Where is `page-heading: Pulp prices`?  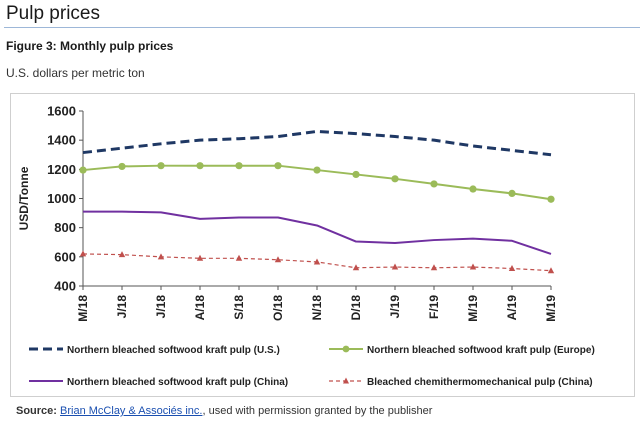
page-heading: Pulp prices is located at coordinates (53, 13).